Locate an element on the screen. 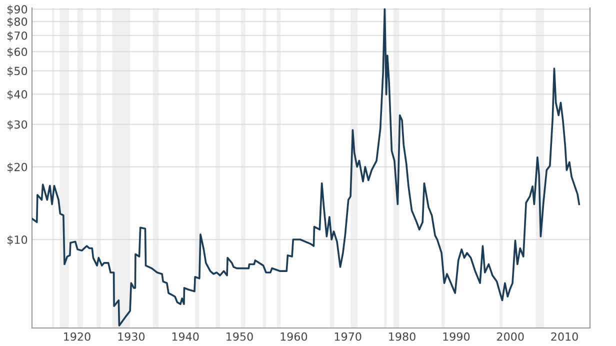 The image size is (616, 346). x-tick-label: 1940 is located at coordinates (185, 336).